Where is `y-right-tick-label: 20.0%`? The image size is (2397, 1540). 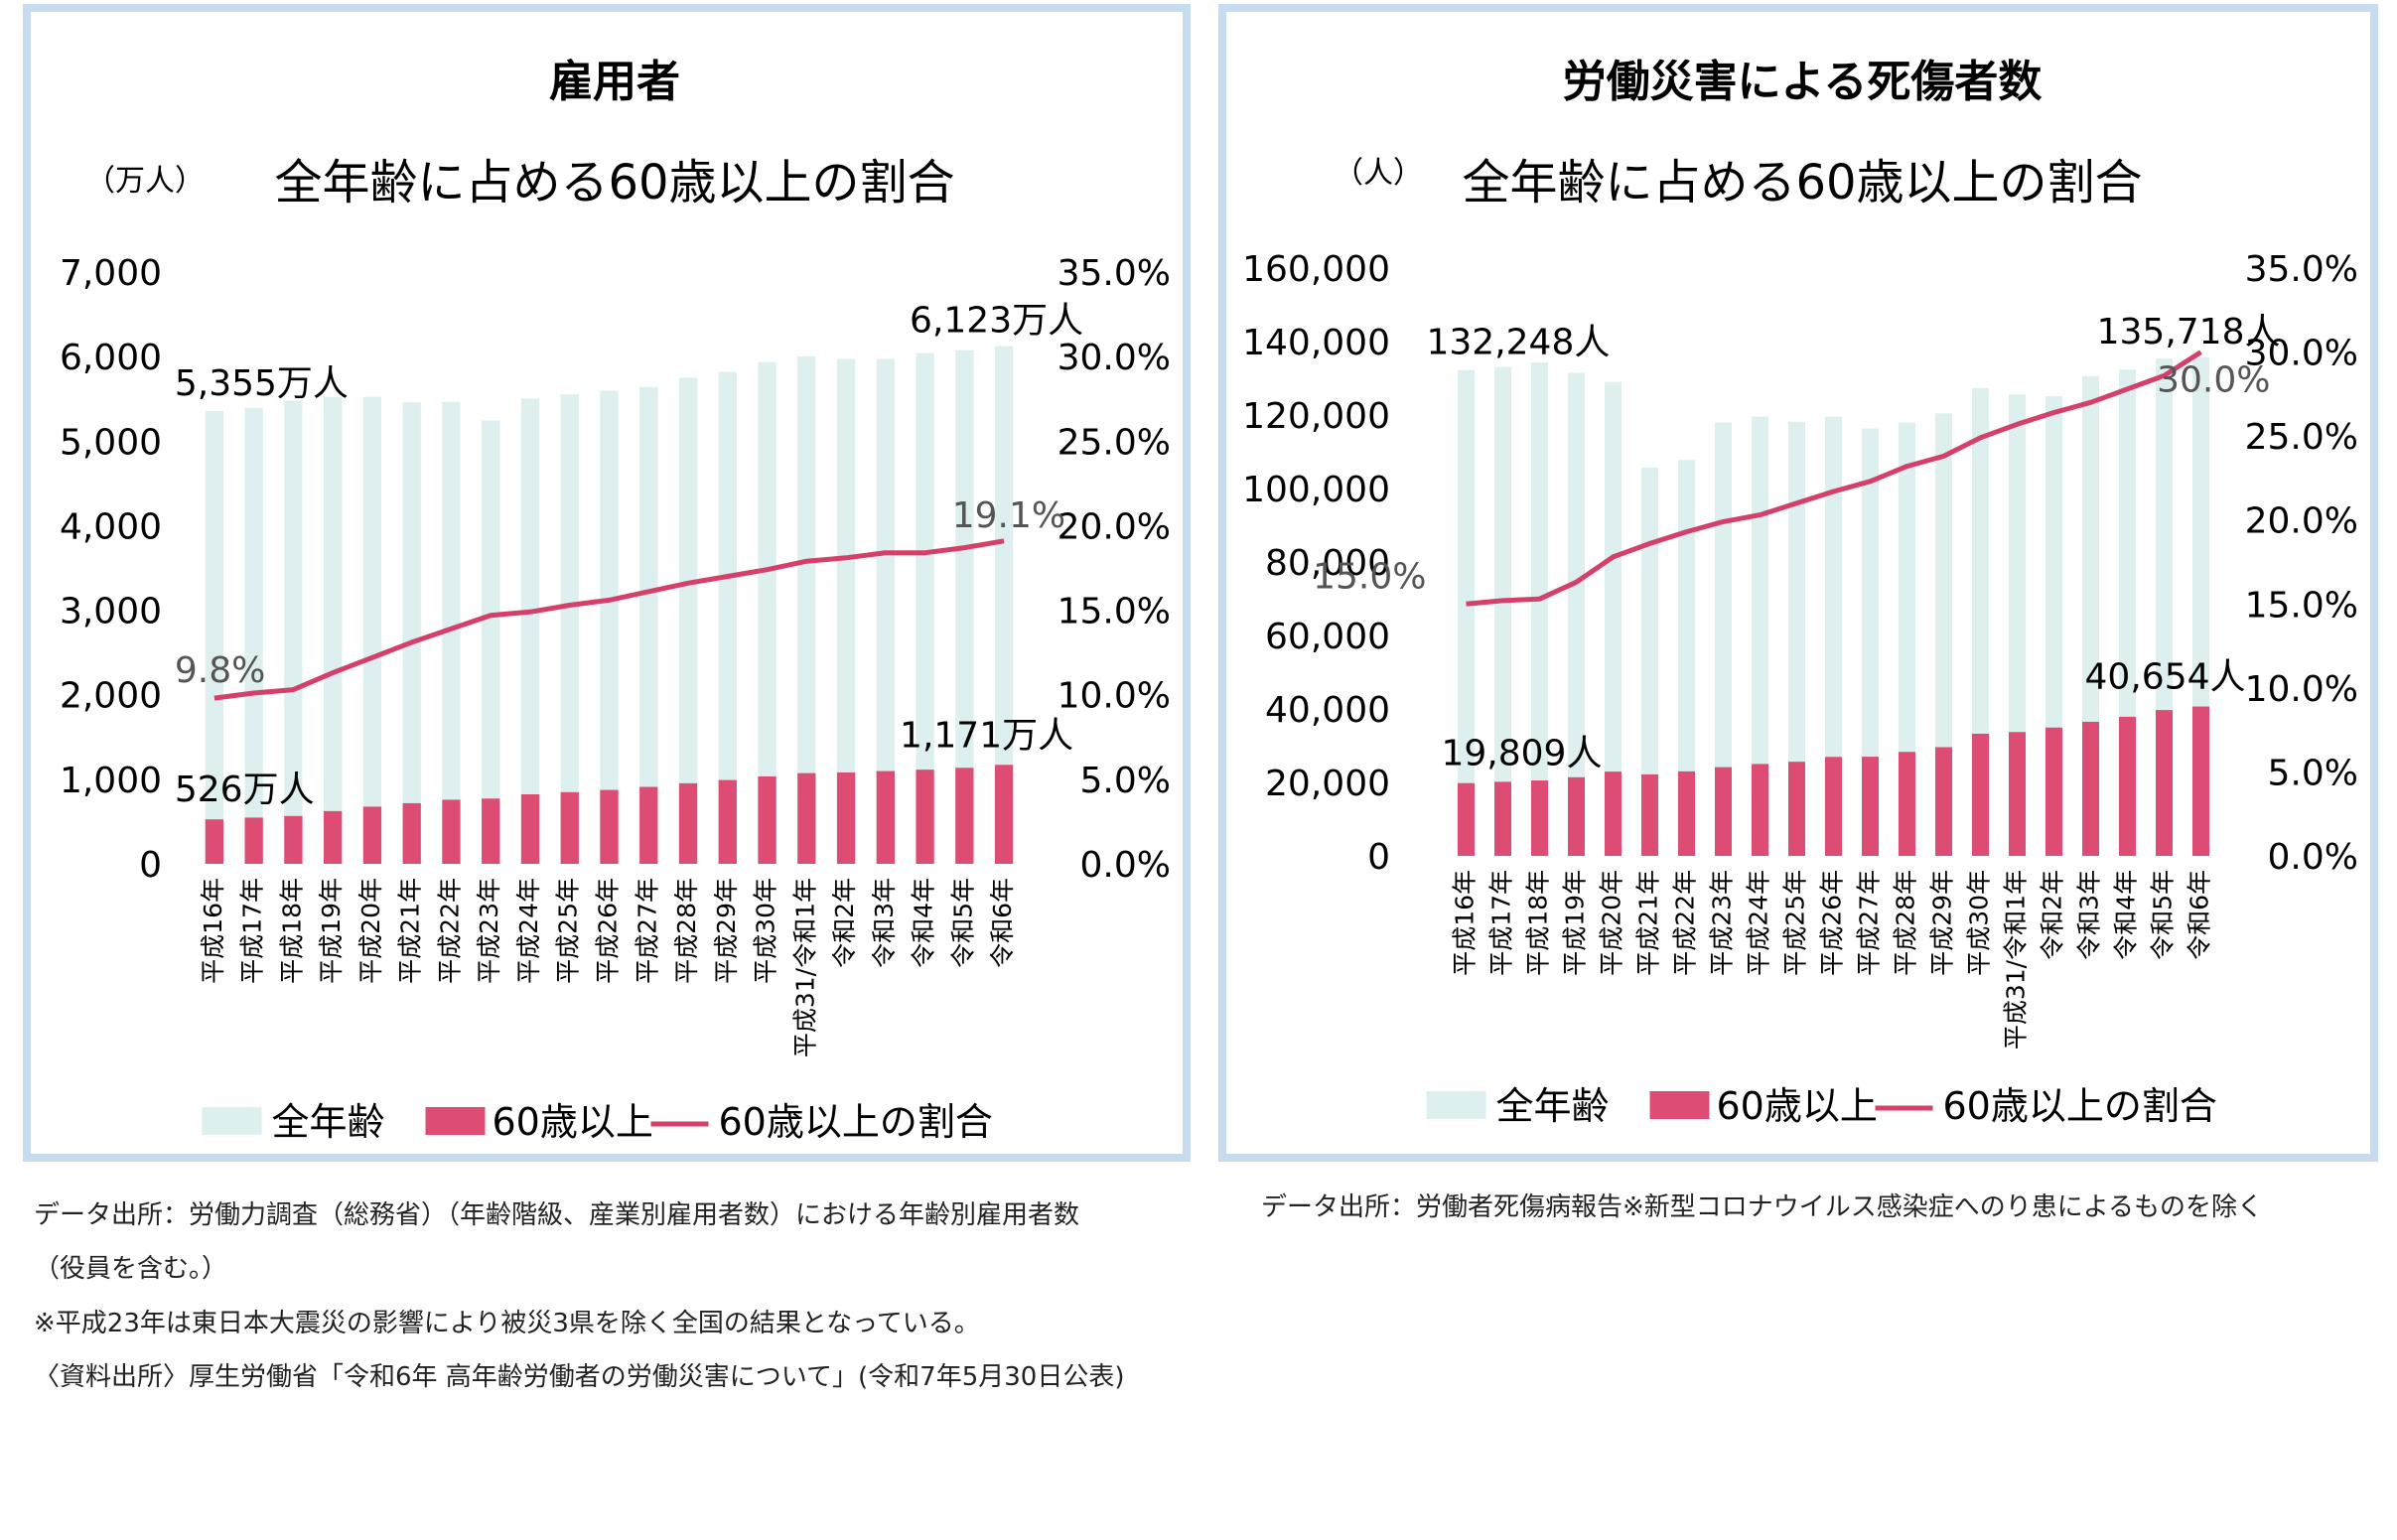
y-right-tick-label: 20.0% is located at coordinates (2301, 521).